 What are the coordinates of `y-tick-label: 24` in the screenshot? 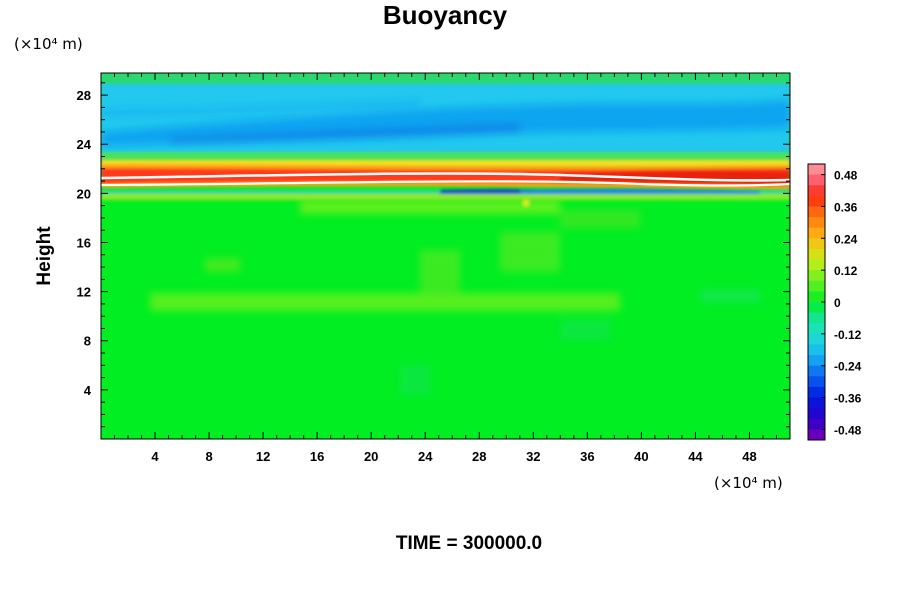 It's located at (84, 144).